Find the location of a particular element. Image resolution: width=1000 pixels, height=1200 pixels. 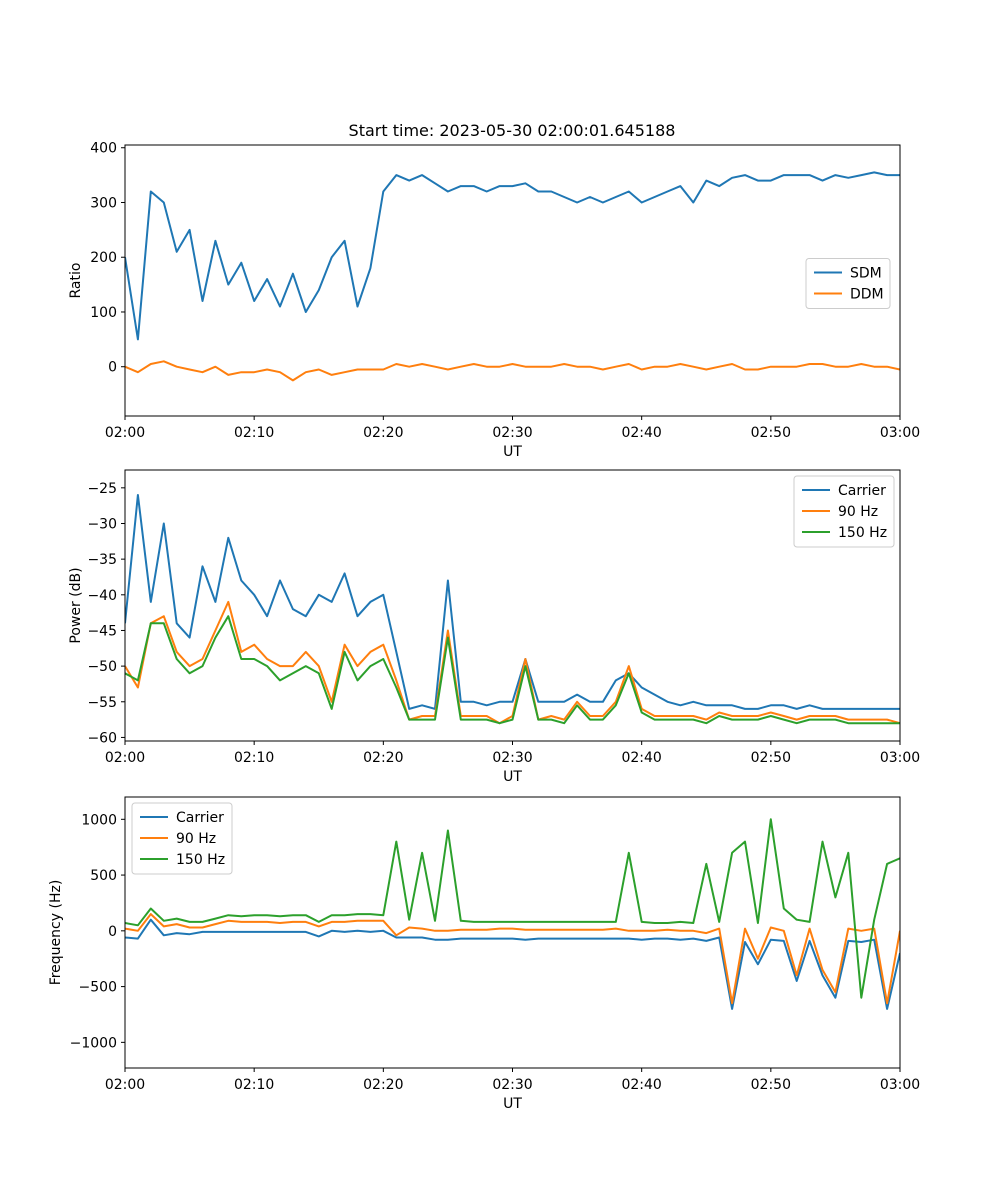

ratio-x-tick-label: 03:00 is located at coordinates (900, 433).